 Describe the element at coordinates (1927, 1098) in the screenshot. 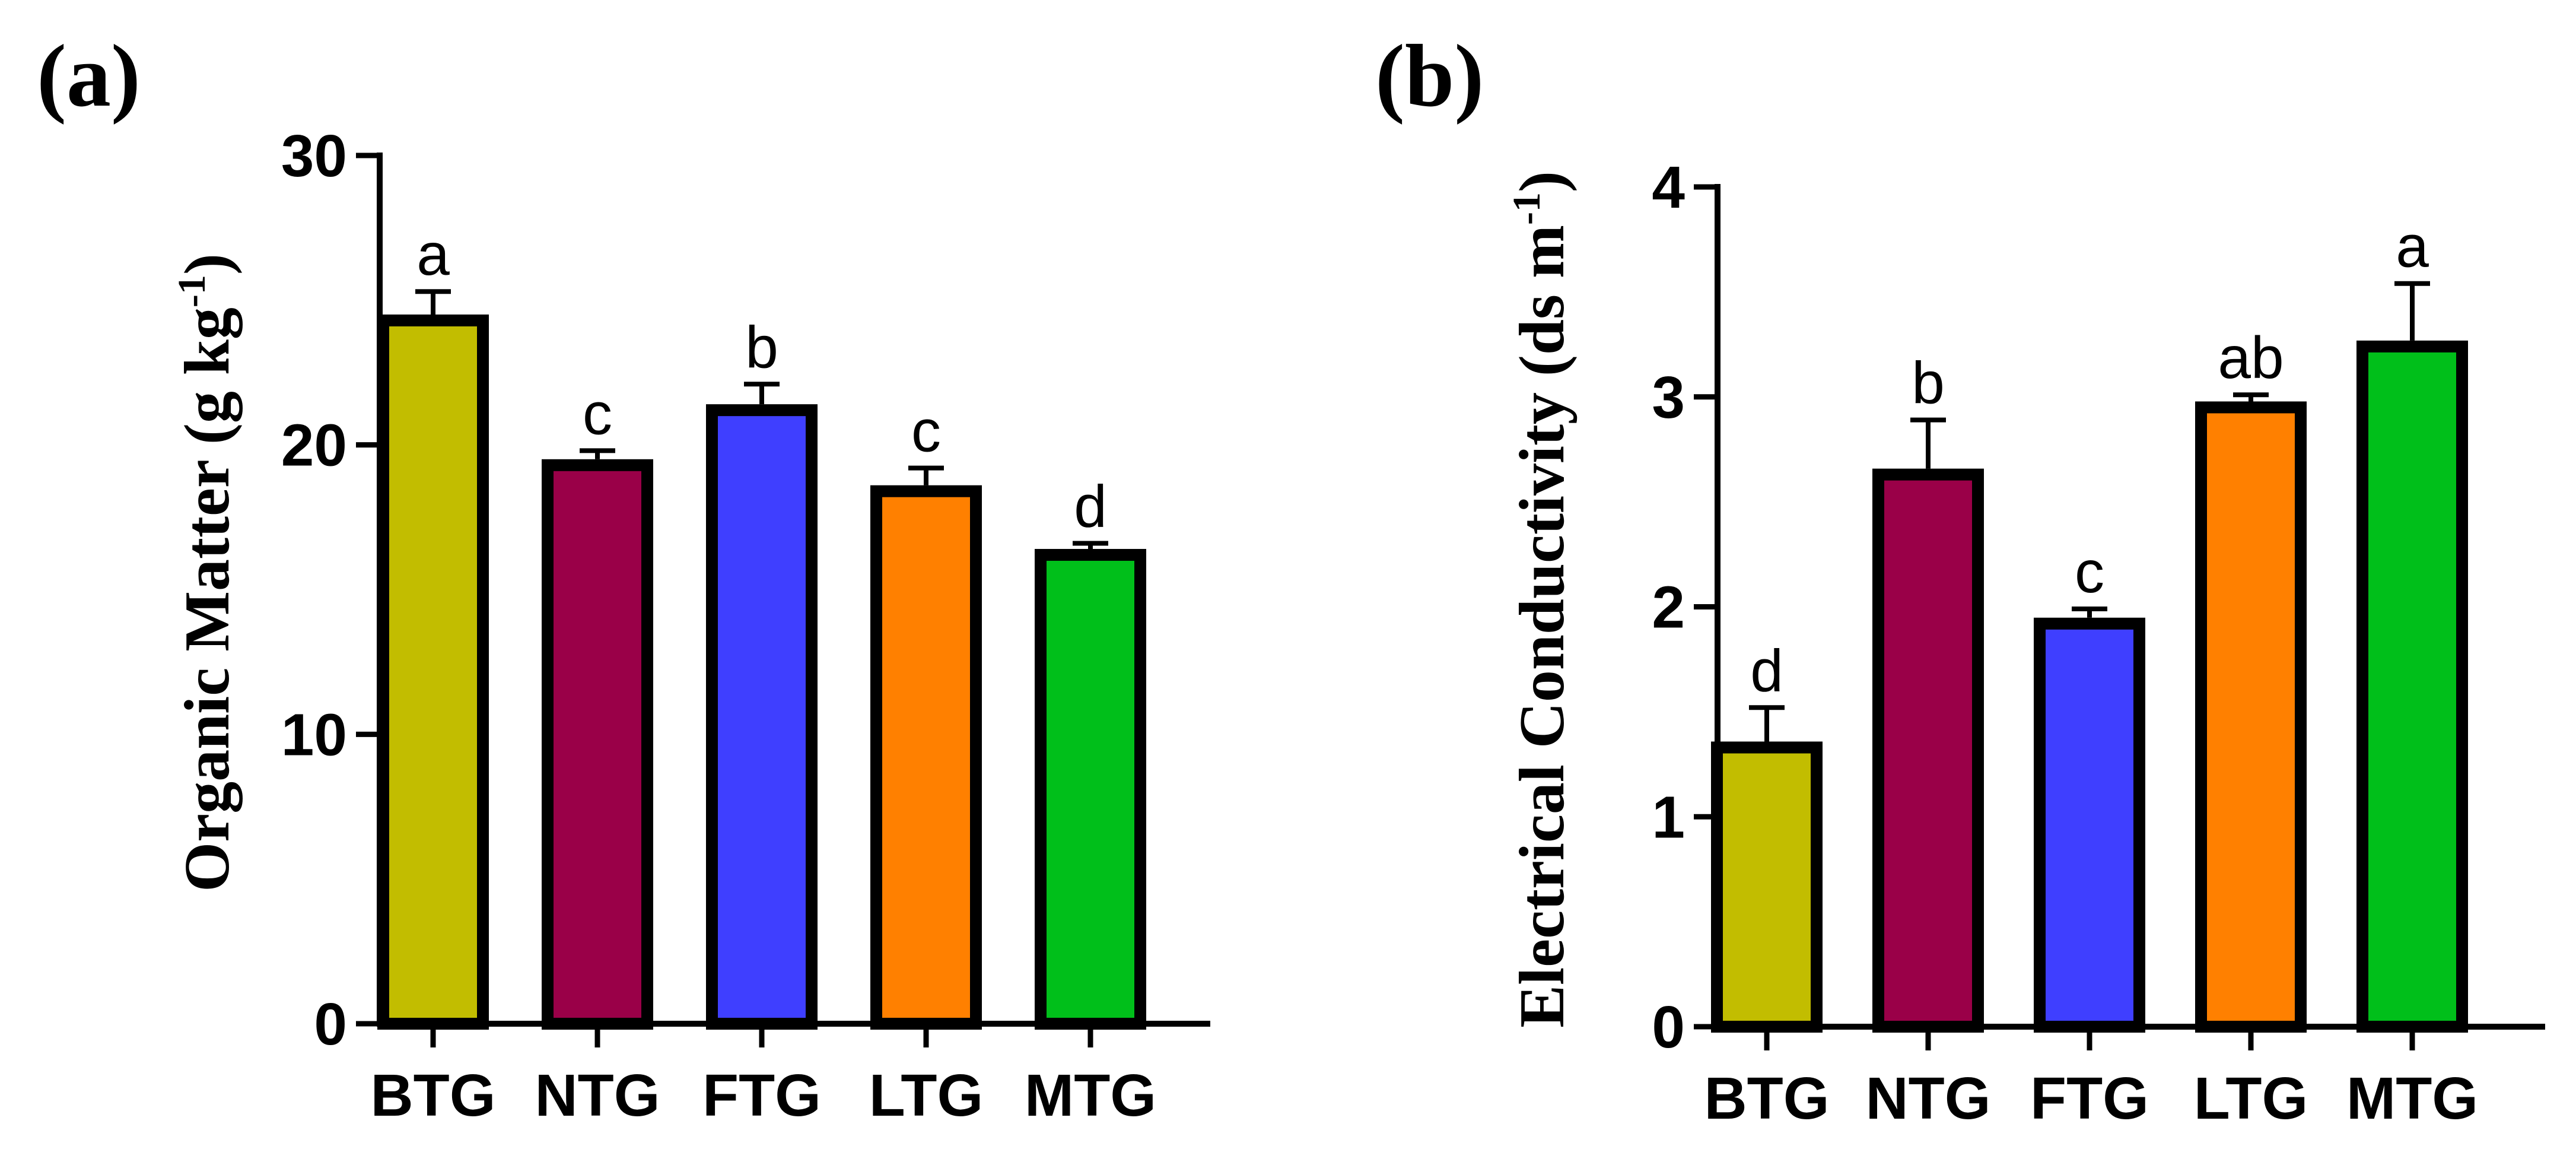

I see `panel-b-category-label-ntg: NTG` at that location.